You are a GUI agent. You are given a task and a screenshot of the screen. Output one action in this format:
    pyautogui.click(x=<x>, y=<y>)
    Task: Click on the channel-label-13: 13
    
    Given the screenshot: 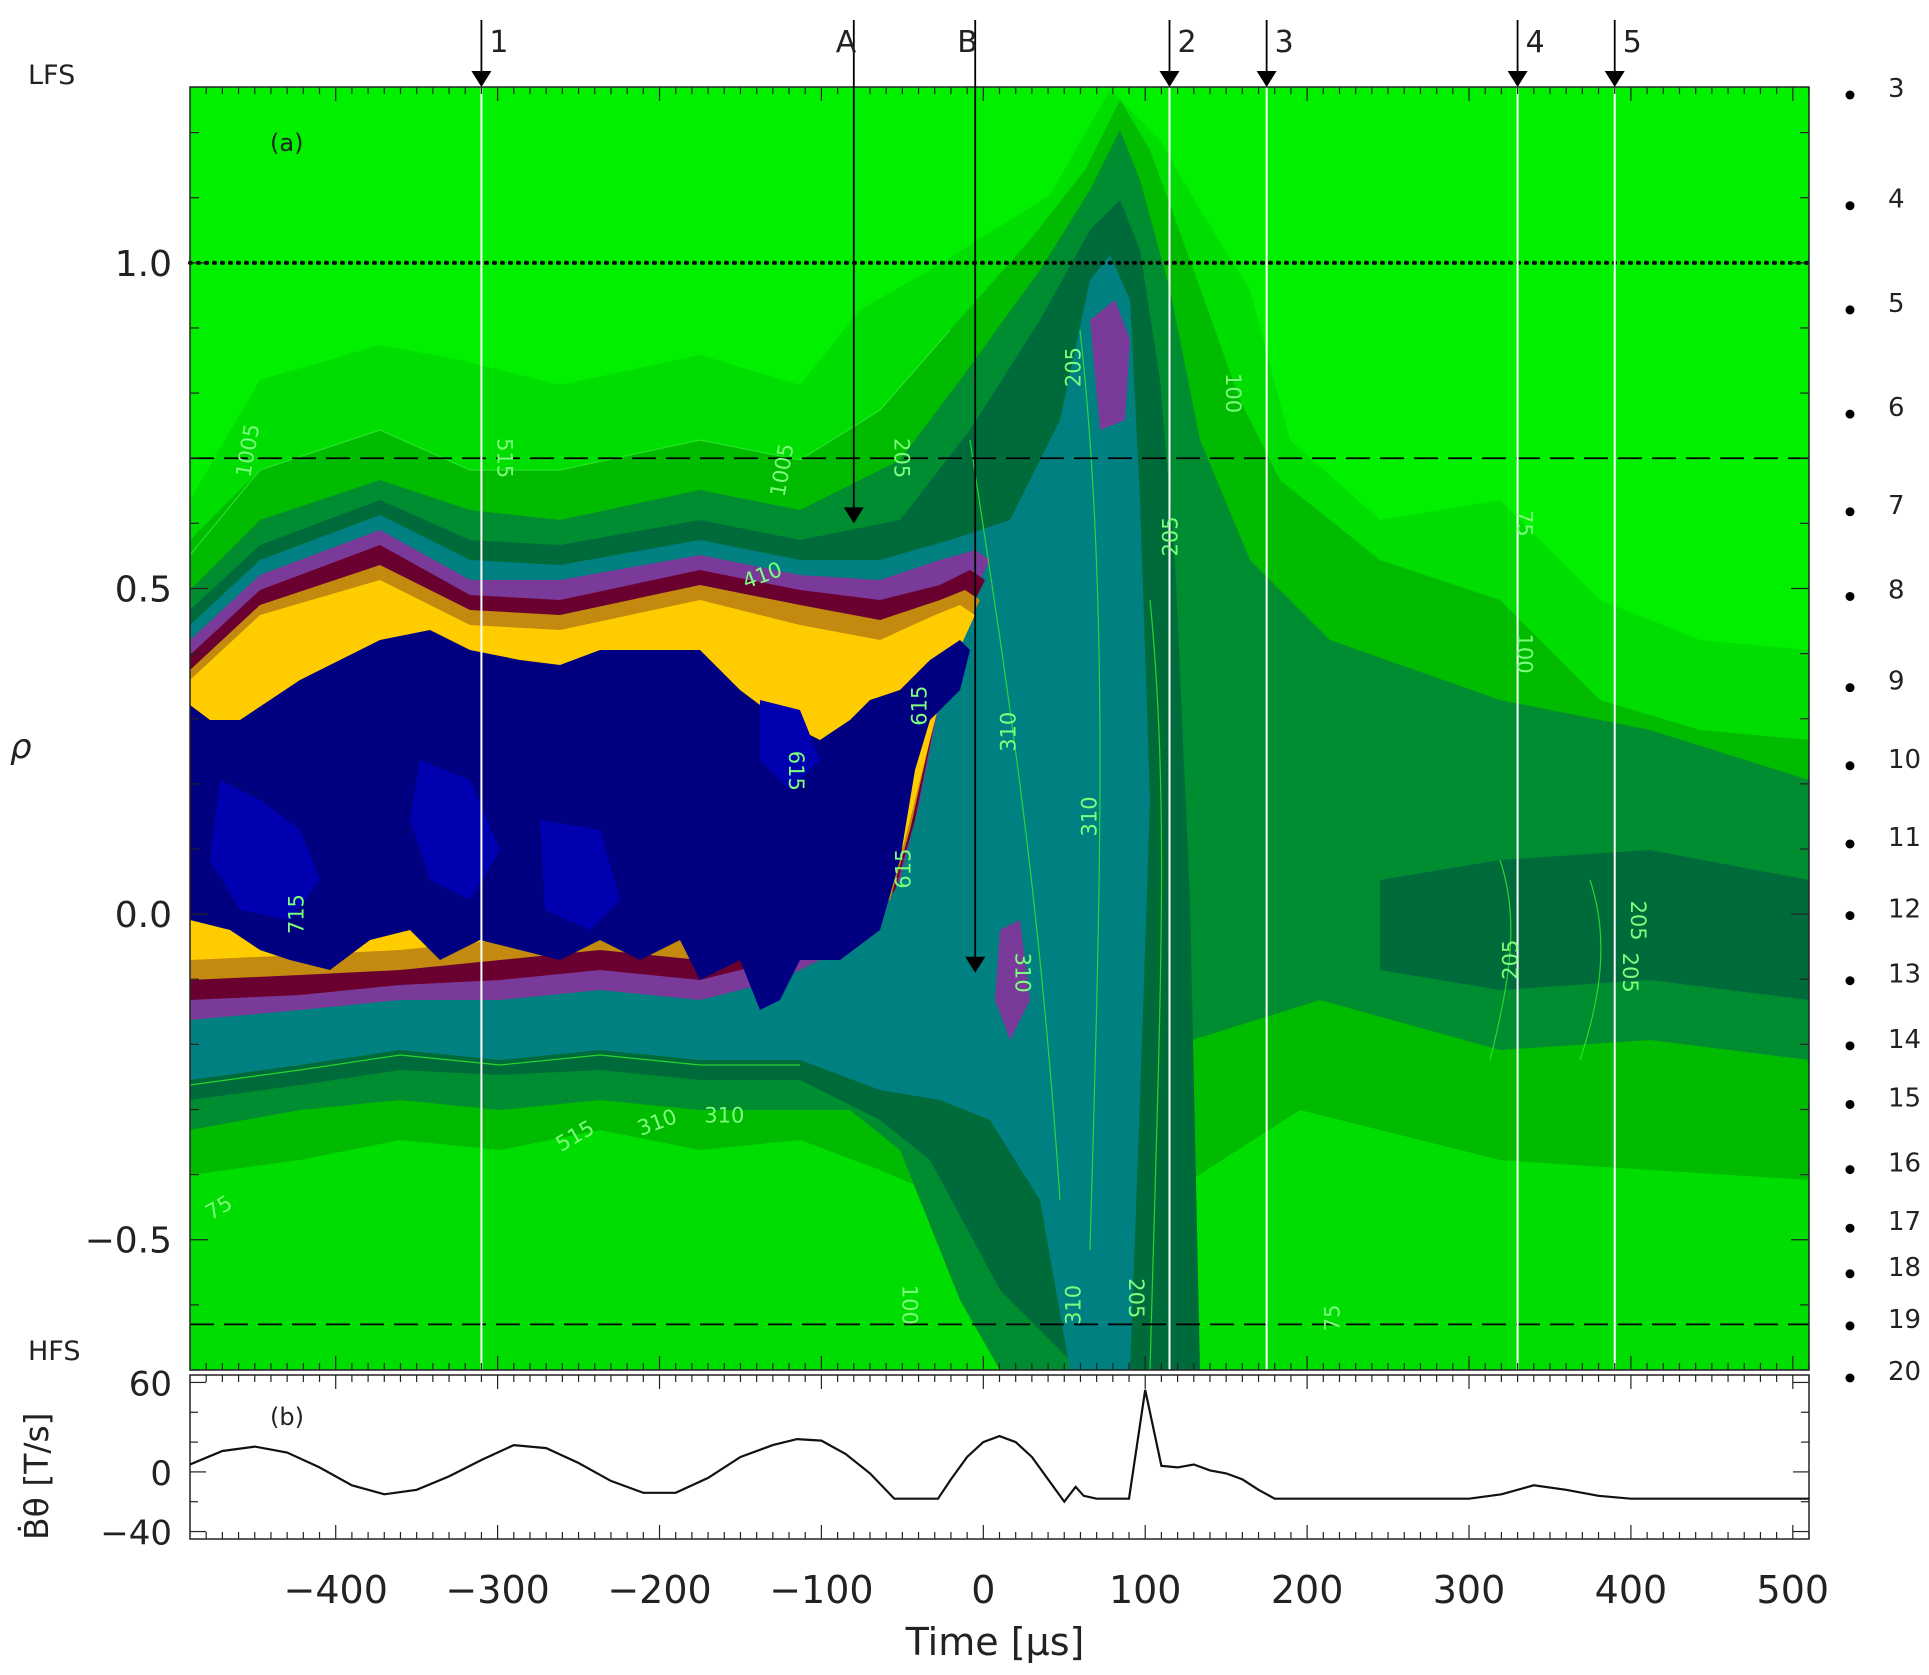 What is the action you would take?
    pyautogui.click(x=1904, y=975)
    